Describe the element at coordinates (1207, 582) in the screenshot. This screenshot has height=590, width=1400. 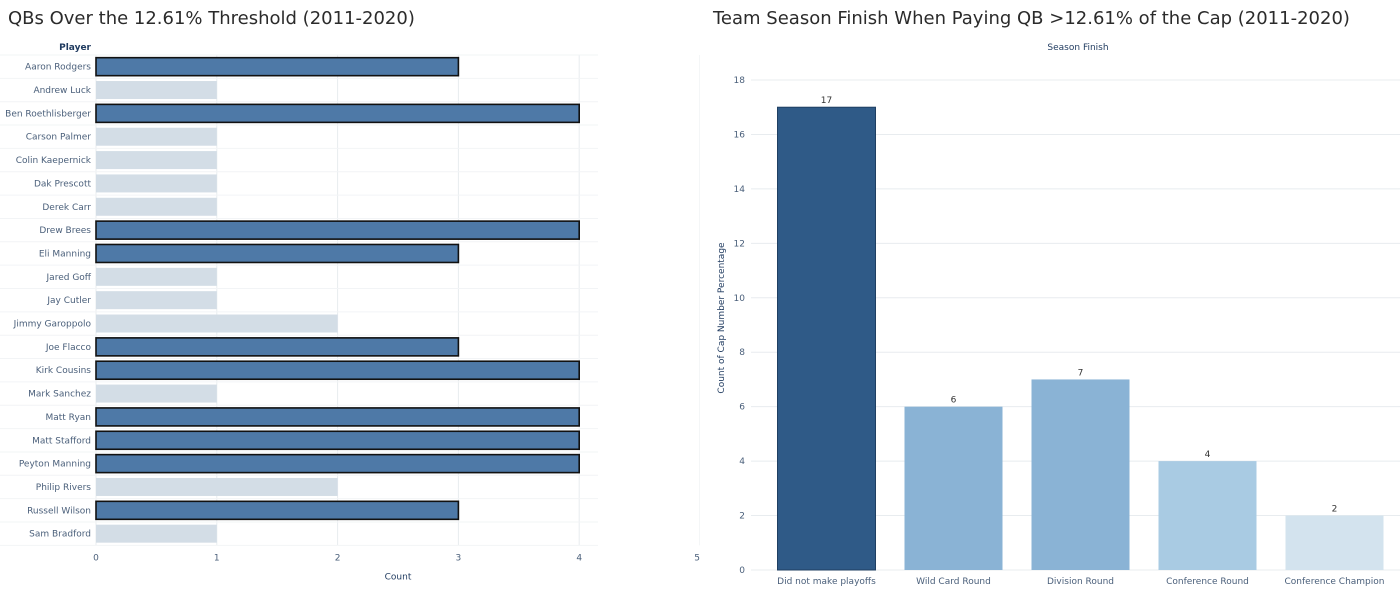
I see `category-label-conference-round: Conference Round` at that location.